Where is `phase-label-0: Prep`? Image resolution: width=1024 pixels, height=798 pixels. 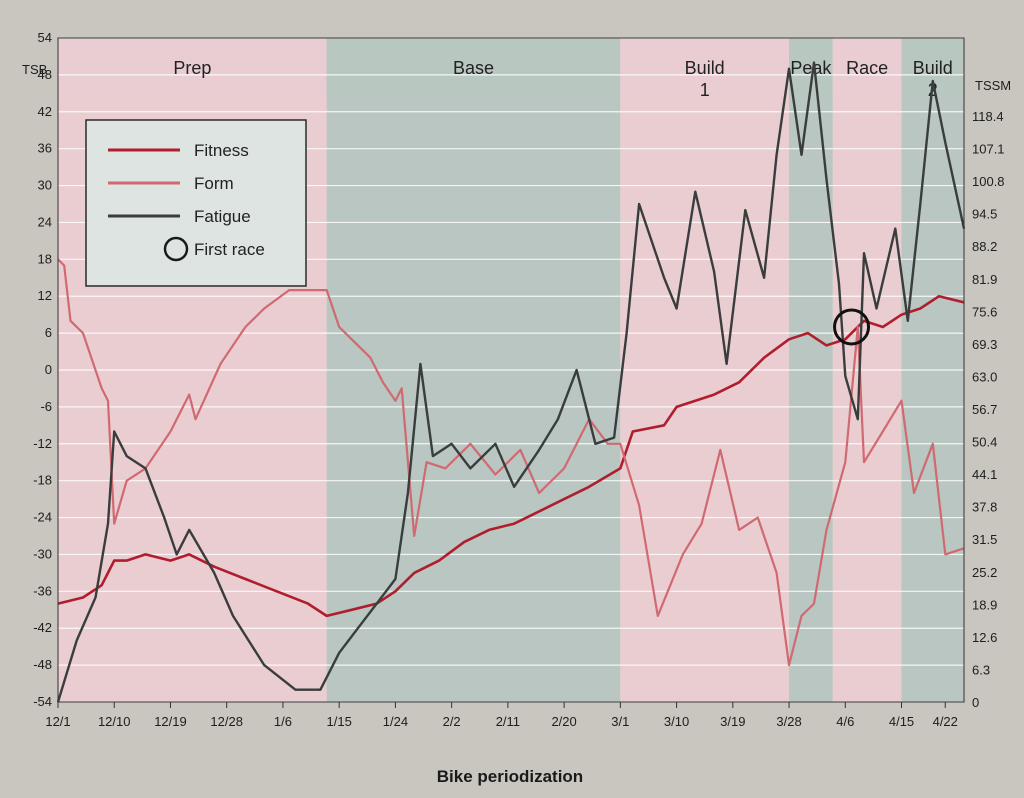 phase-label-0: Prep is located at coordinates (192, 68).